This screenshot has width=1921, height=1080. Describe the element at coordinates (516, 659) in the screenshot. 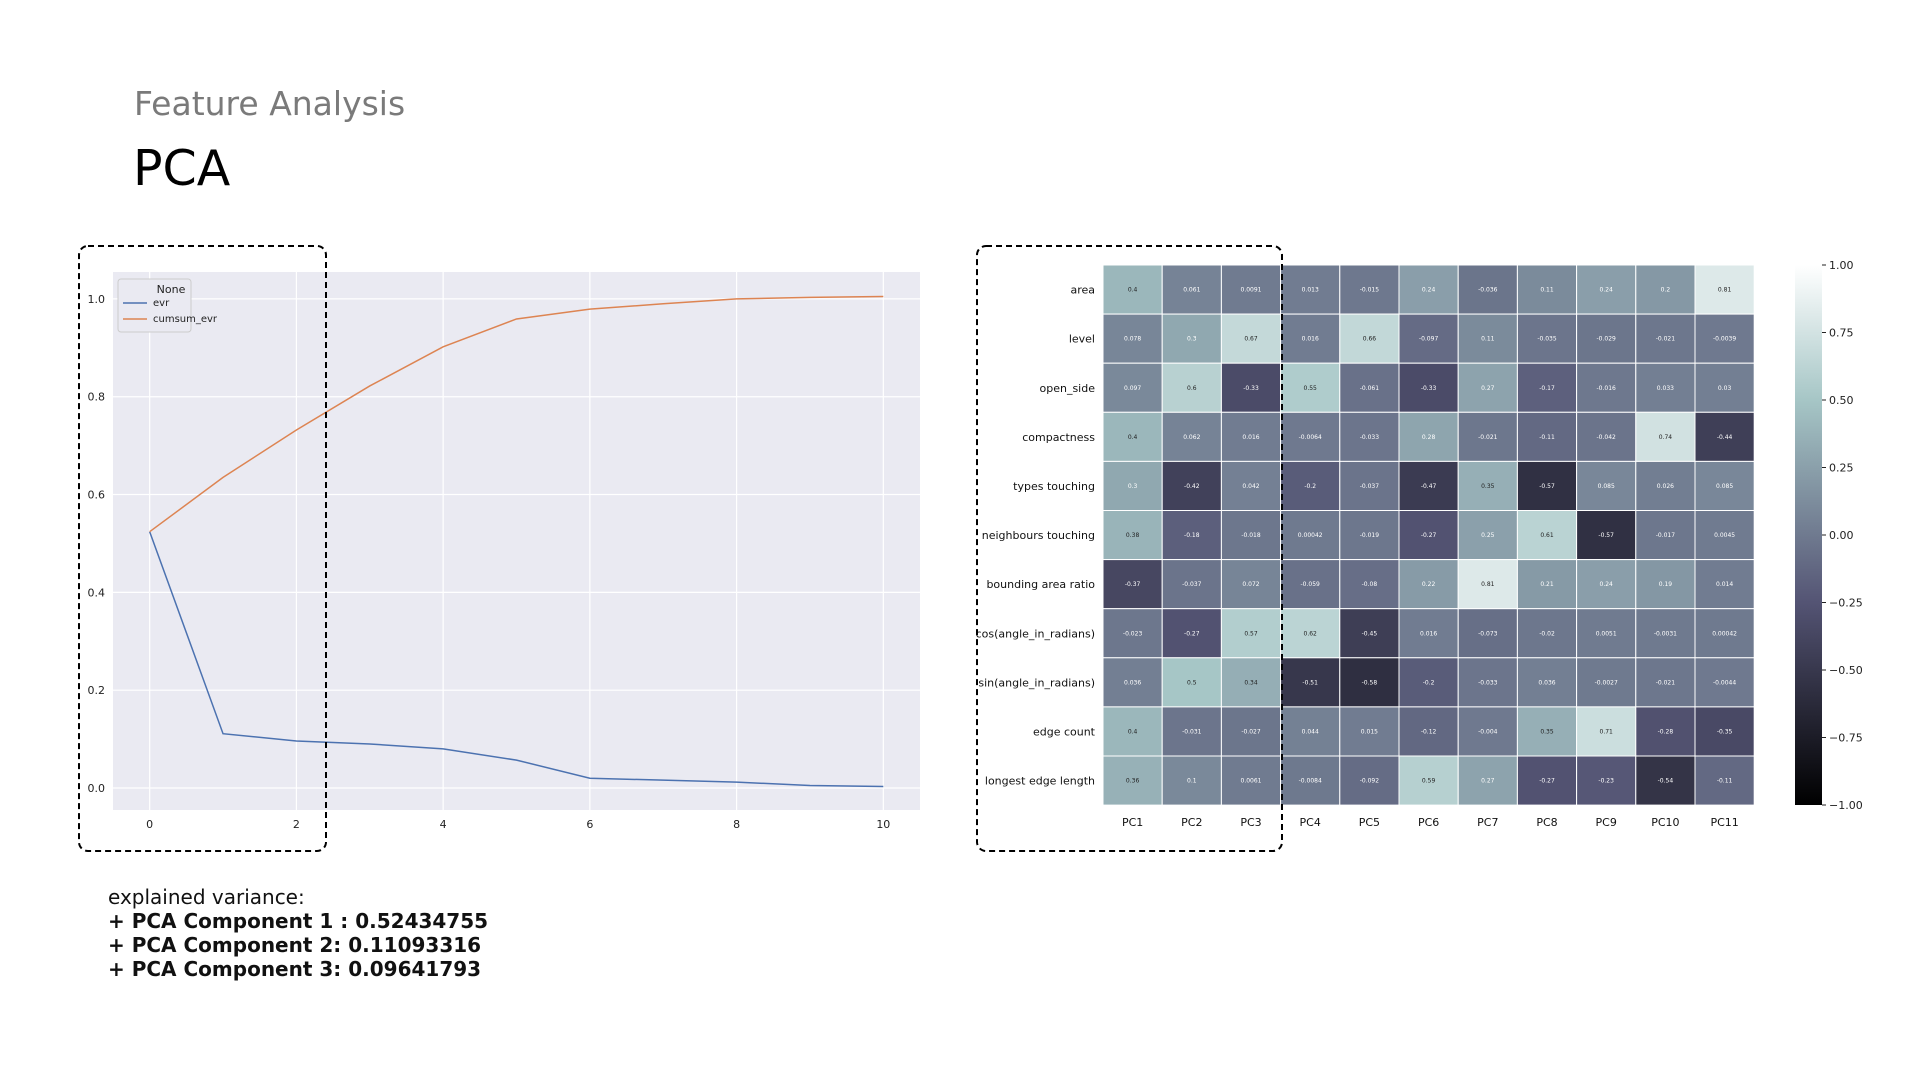

I see `series-line-evr` at that location.